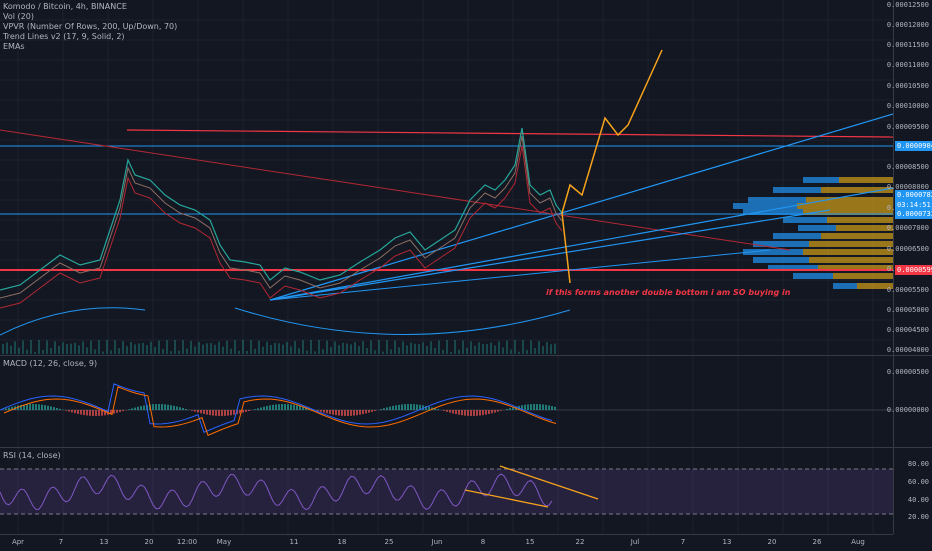 The width and height of the screenshot is (932, 551). Describe the element at coordinates (466, 447) in the screenshot. I see `pane-separator-rsi` at that location.